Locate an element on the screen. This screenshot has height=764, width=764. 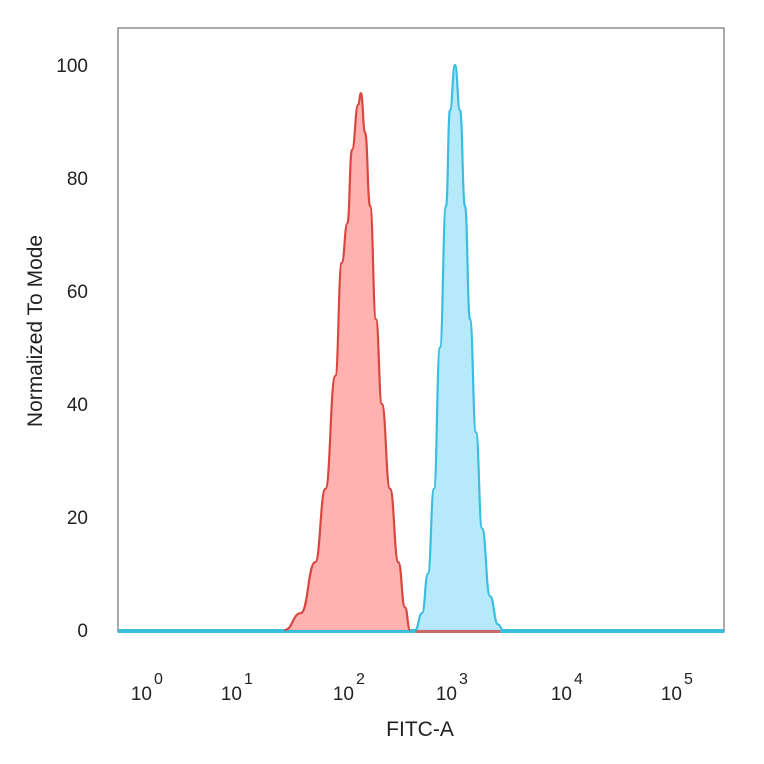
series-2-fill is located at coordinates (459, 347).